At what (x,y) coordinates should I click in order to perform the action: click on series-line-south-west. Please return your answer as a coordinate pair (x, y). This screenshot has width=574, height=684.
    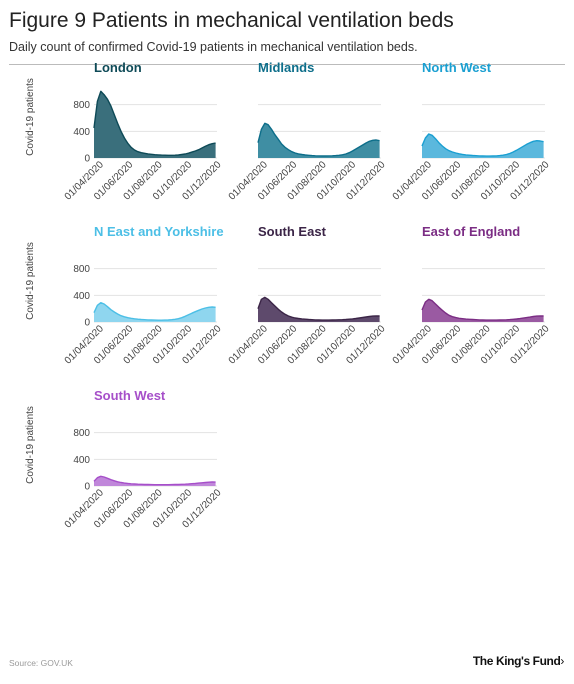
    Looking at the image, I should click on (154, 480).